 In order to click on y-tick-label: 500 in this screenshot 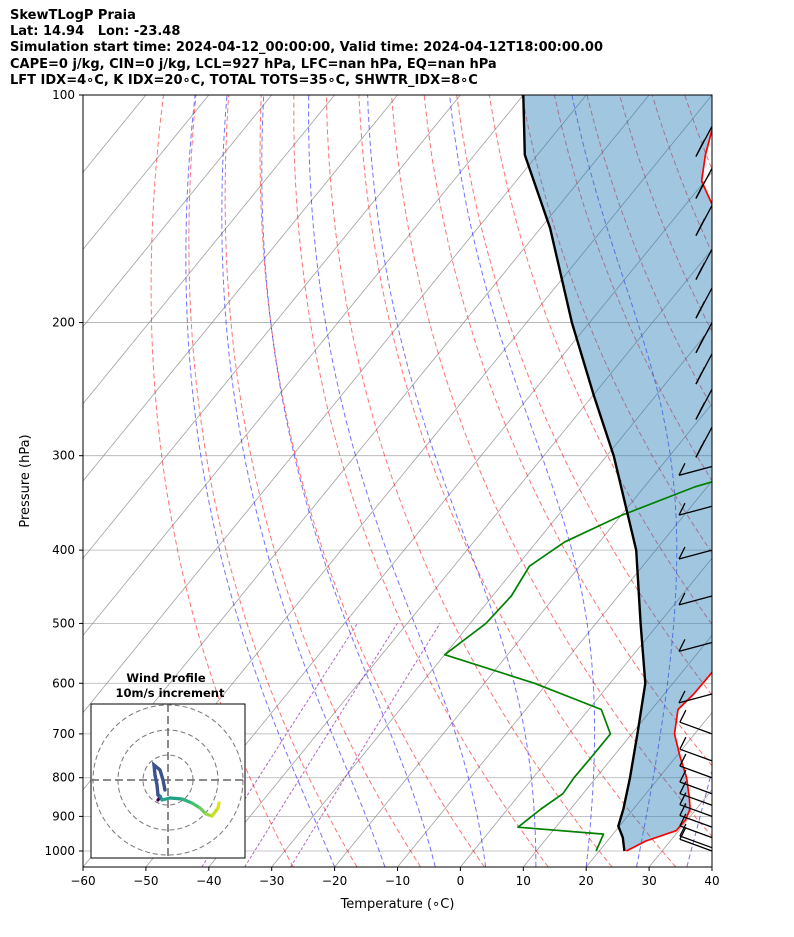, I will do `click(63, 623)`.